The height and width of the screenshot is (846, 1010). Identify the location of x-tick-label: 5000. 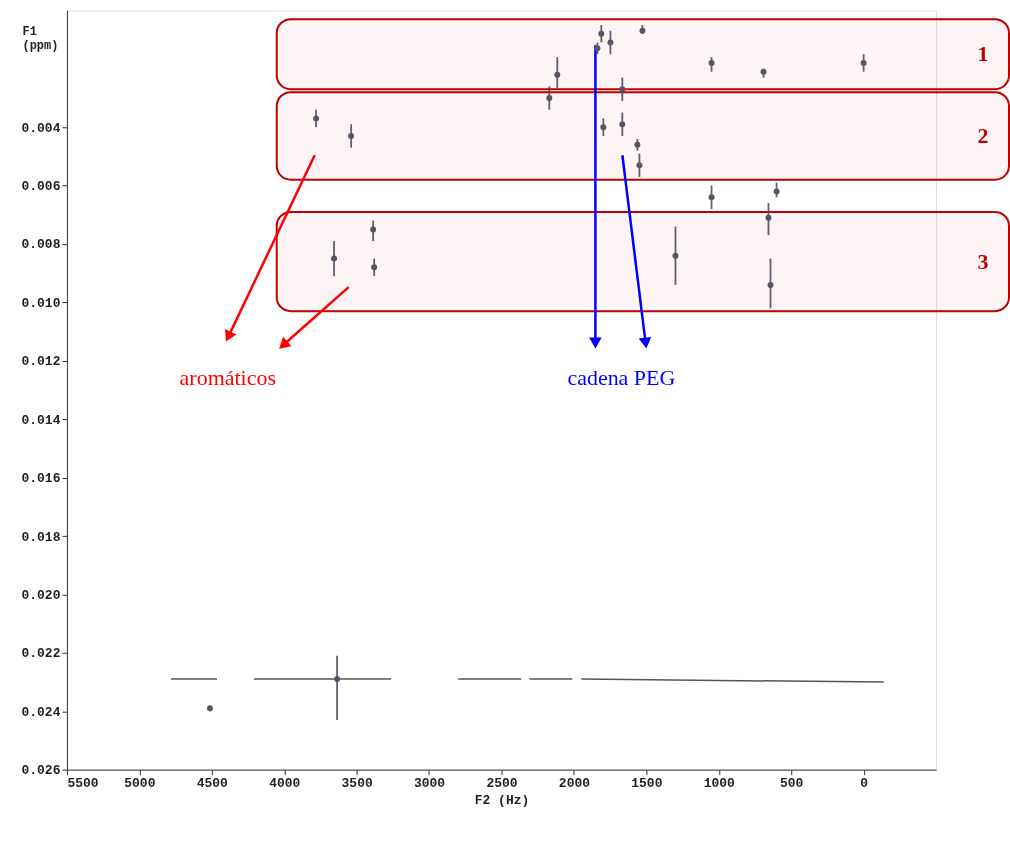
(140, 784).